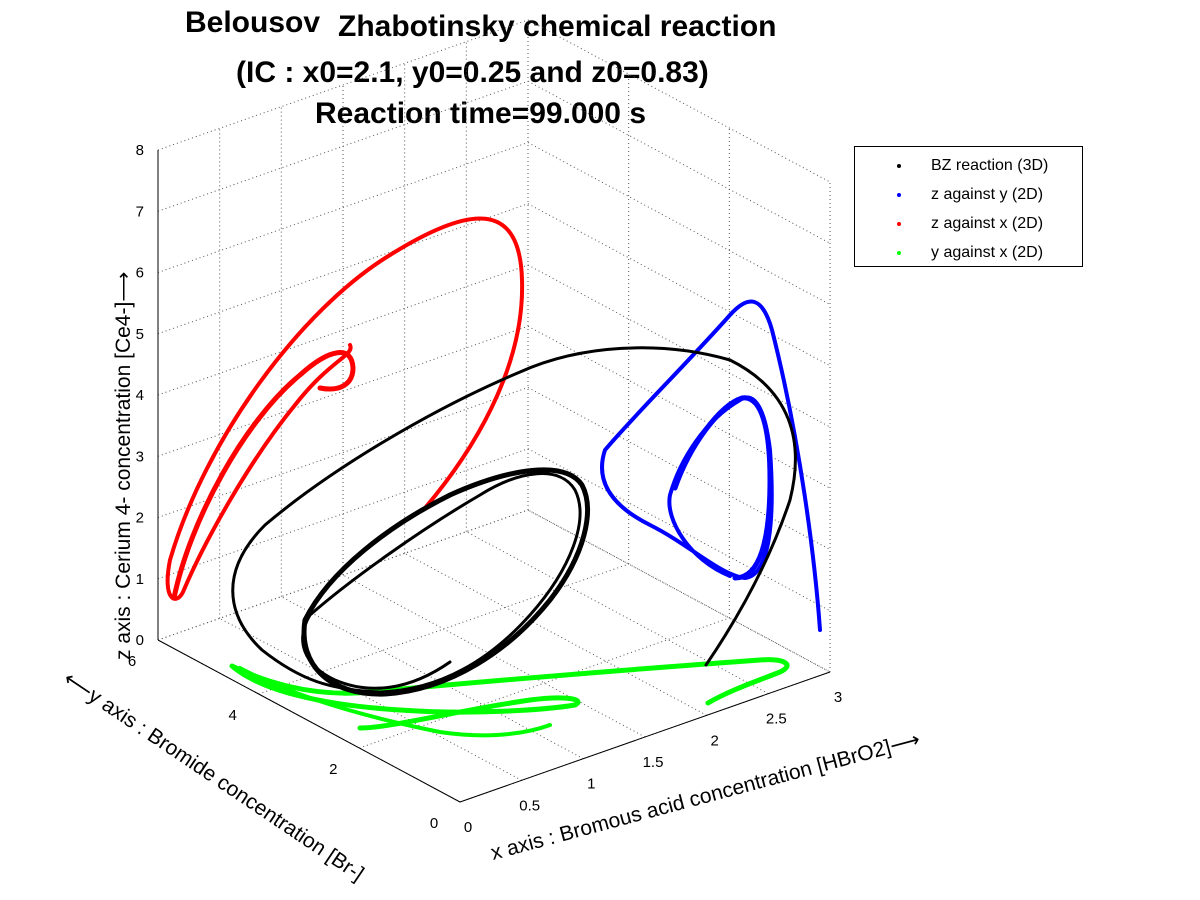 The image size is (1200, 900). I want to click on chart-title-line2: (IC : x0=2.1, y0=0.25 and z0=0.83), so click(472, 72).